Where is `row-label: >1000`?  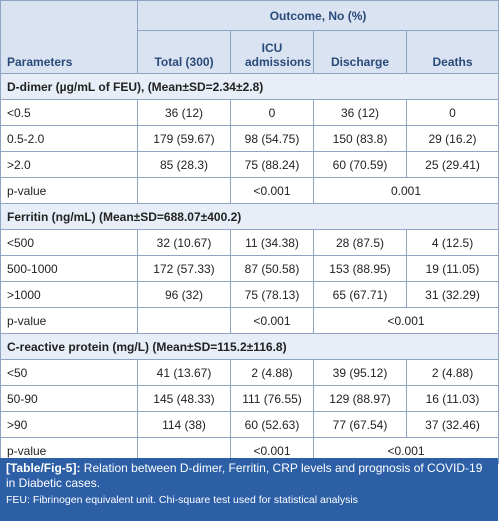
row-label: >1000 is located at coordinates (69, 294).